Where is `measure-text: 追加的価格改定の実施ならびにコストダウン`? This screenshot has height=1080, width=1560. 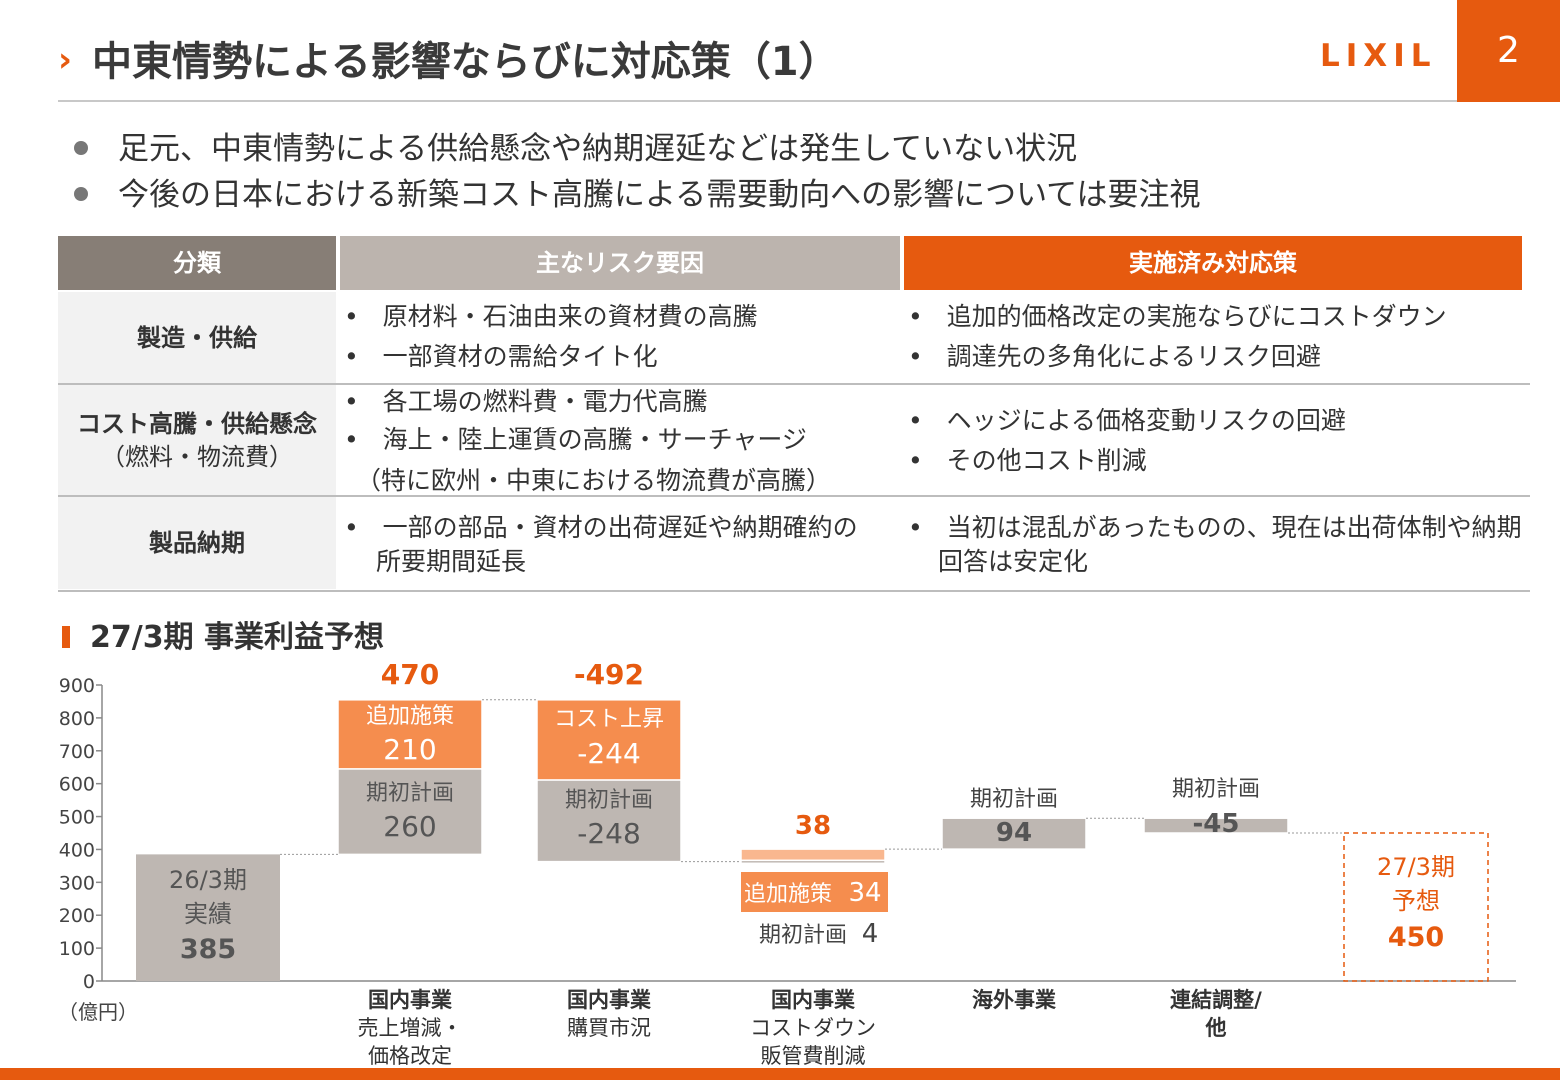
measure-text: 追加的価格改定の実施ならびにコストダウン is located at coordinates (1196, 316).